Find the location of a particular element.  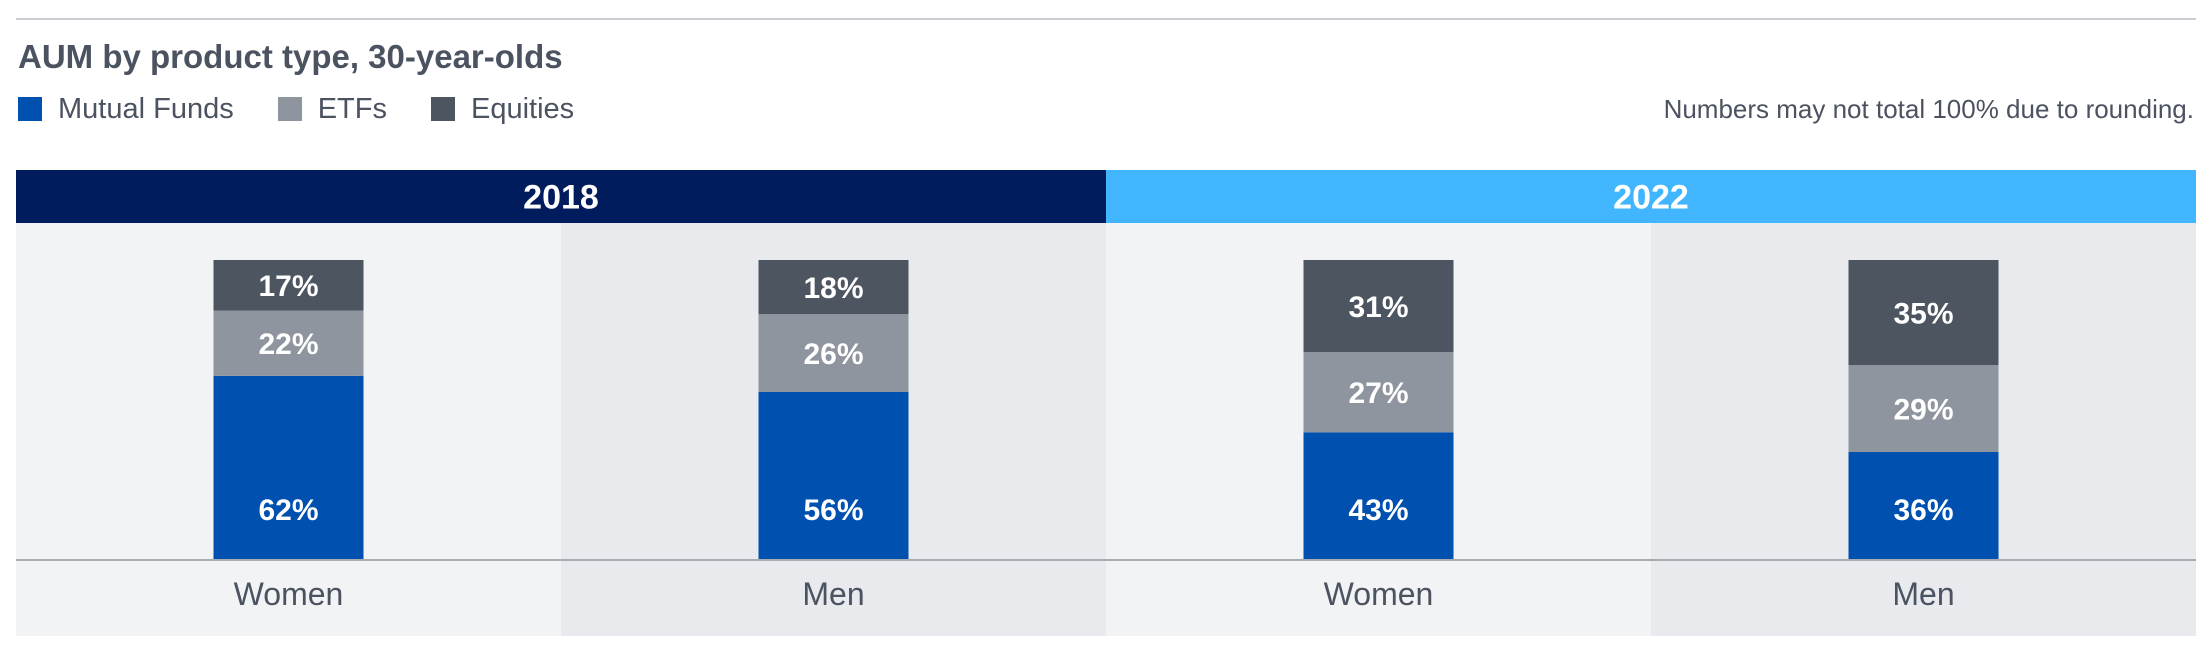

bar-2022-men-equities is located at coordinates (1923, 312).